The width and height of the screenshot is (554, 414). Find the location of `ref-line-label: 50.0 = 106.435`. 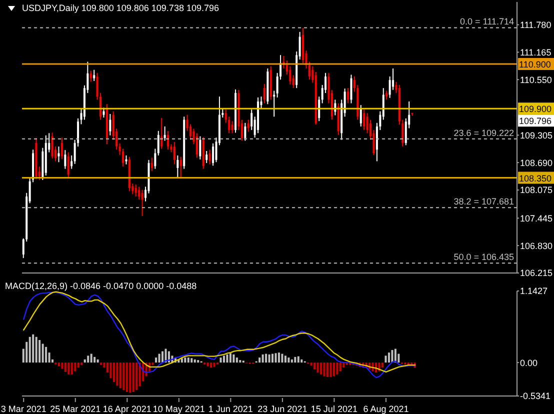

ref-line-label: 50.0 = 106.435 is located at coordinates (484, 257).